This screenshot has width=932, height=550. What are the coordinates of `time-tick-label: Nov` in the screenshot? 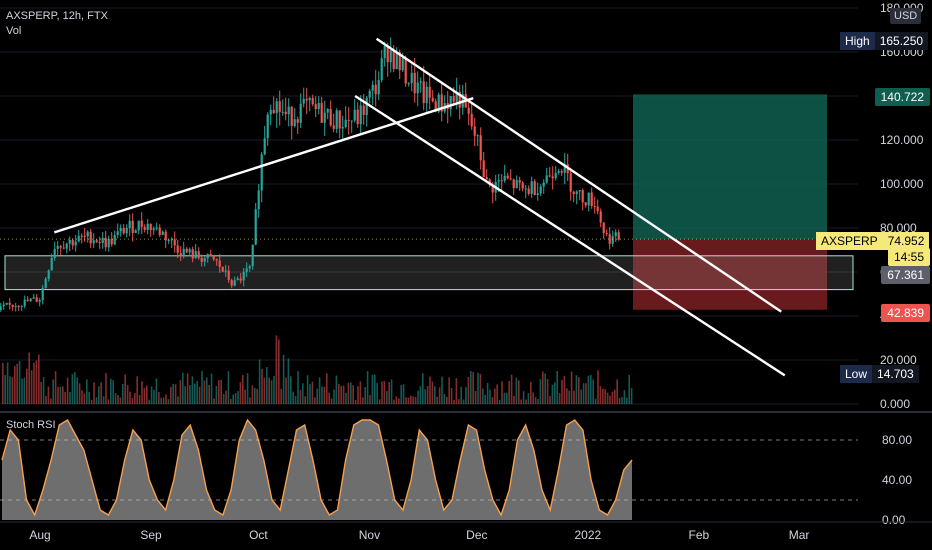 It's located at (369, 535).